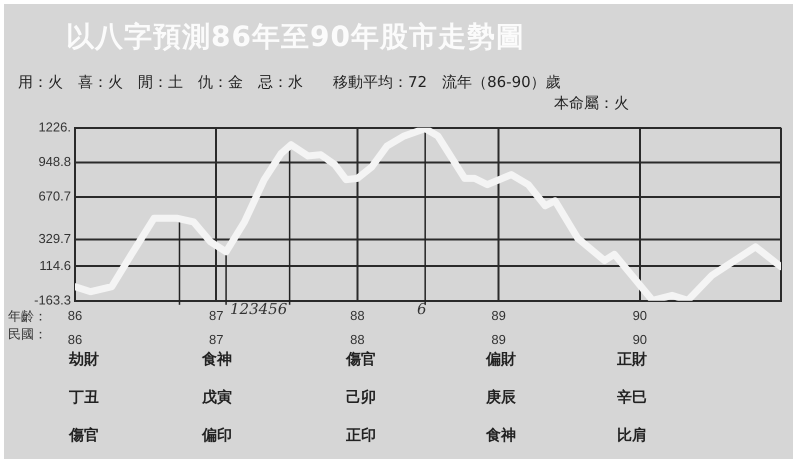 This screenshot has height=465, width=799. Describe the element at coordinates (591, 103) in the screenshot. I see `text: 本命屬：火` at that location.